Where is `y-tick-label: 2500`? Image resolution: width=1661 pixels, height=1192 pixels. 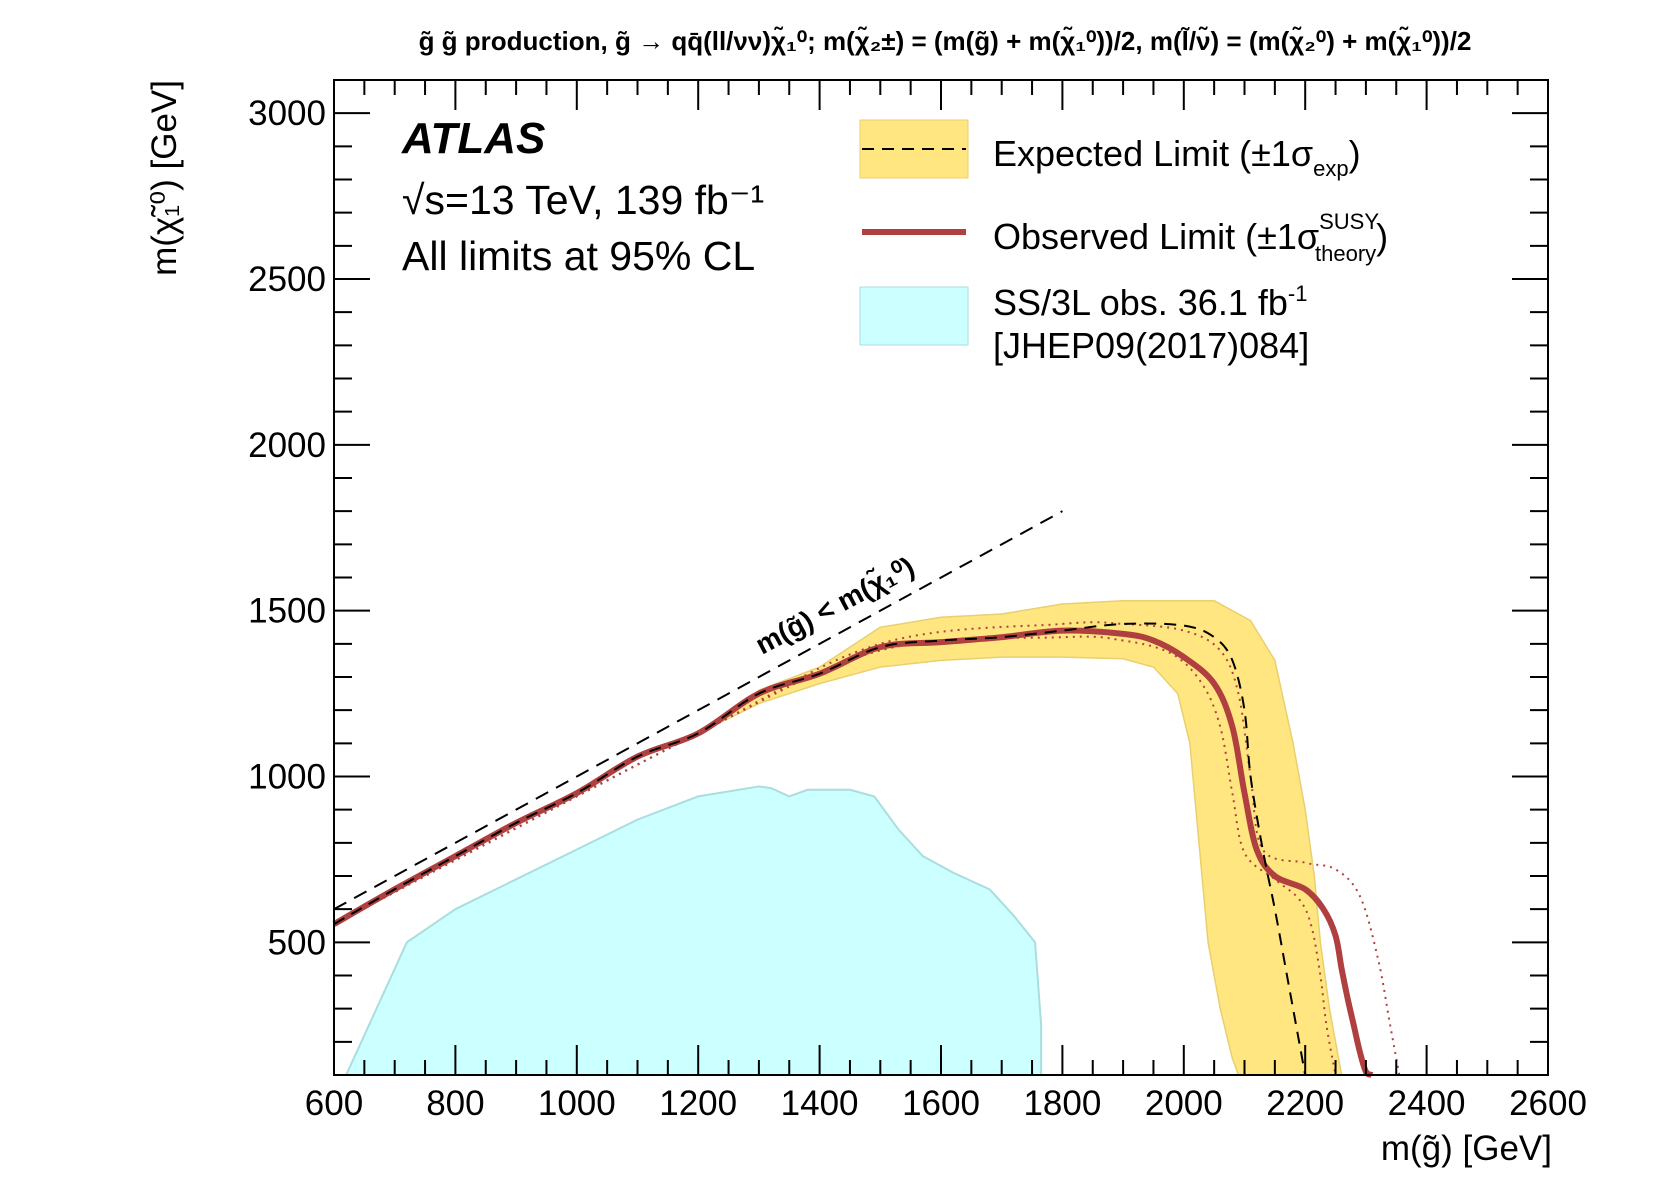
y-tick-label: 2500 is located at coordinates (287, 279).